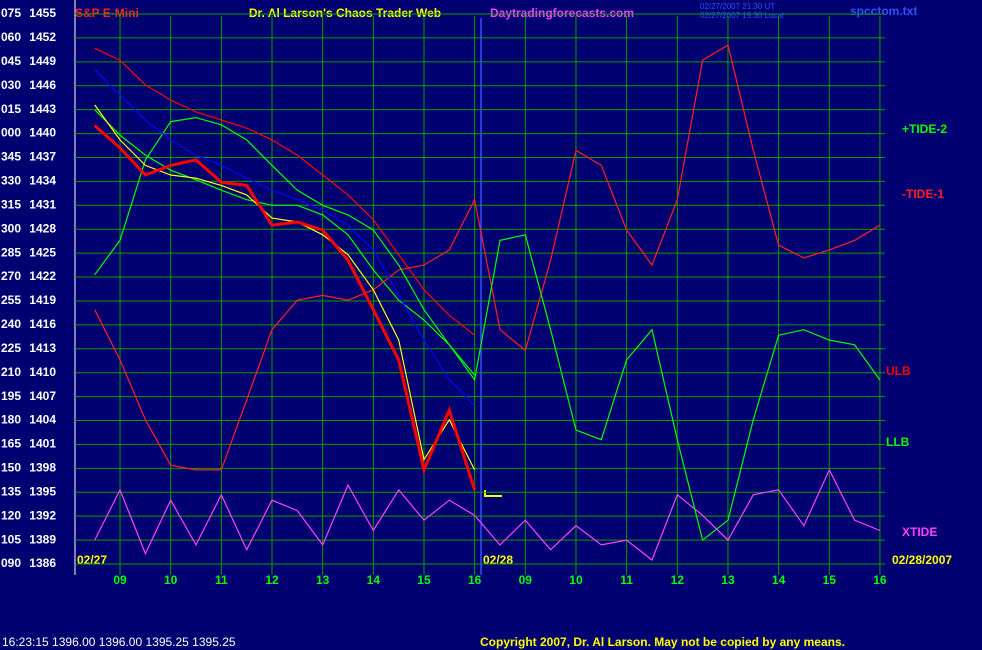  What do you see at coordinates (11, 37) in the screenshot?
I see `angle-label: 060` at bounding box center [11, 37].